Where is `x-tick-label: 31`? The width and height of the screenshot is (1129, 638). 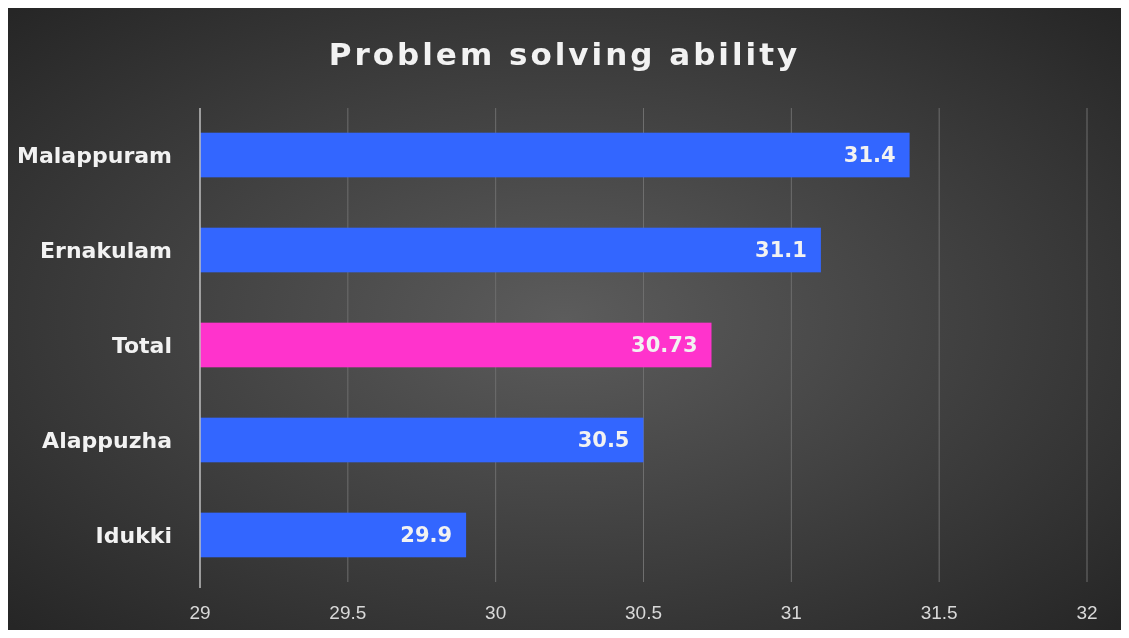 x-tick-label: 31 is located at coordinates (791, 612).